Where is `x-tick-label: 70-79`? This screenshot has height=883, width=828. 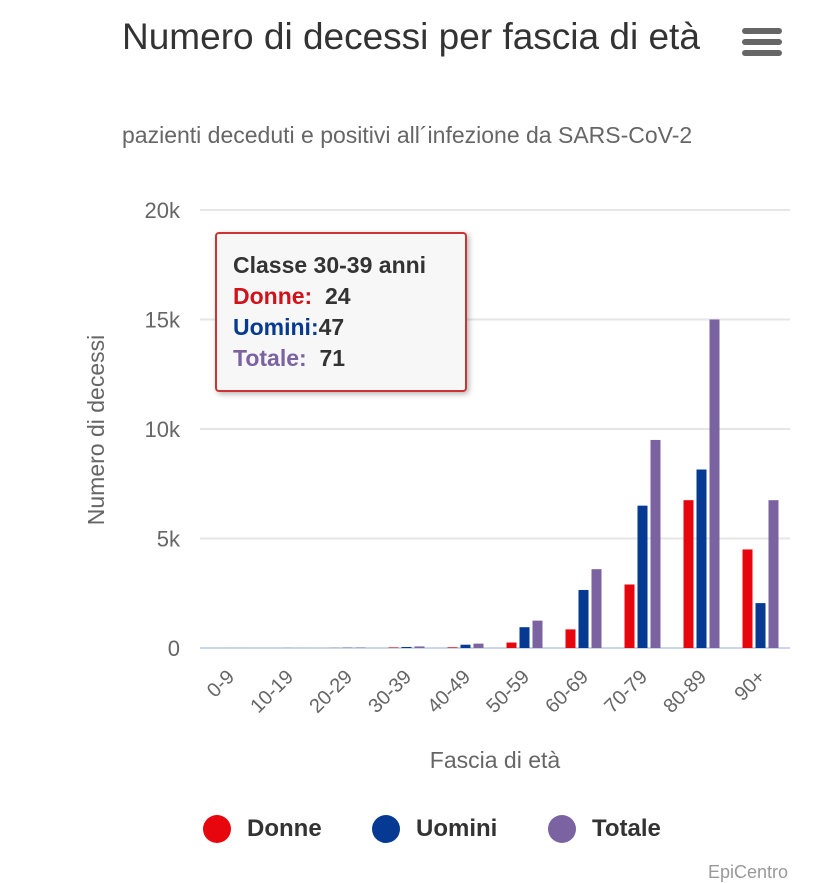
x-tick-label: 70-79 is located at coordinates (626, 692).